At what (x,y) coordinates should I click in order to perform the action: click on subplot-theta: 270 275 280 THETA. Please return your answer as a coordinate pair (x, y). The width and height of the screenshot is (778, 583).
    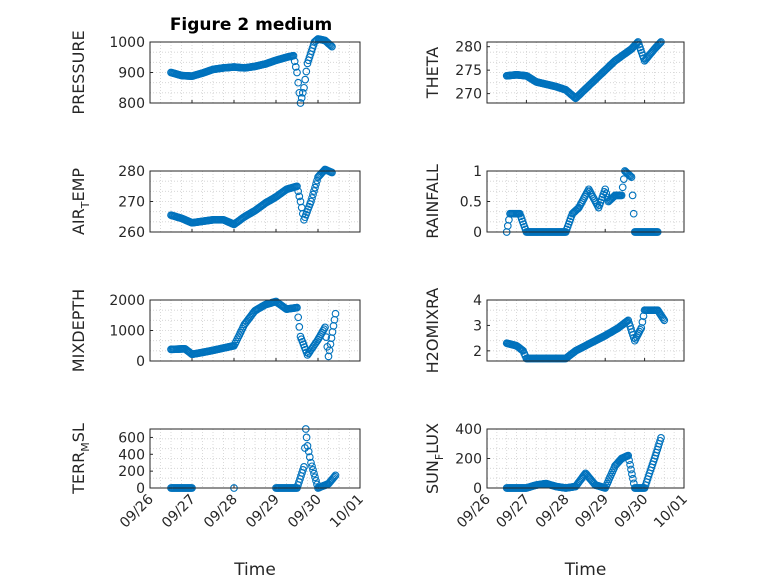
    Looking at the image, I should click on (554, 71).